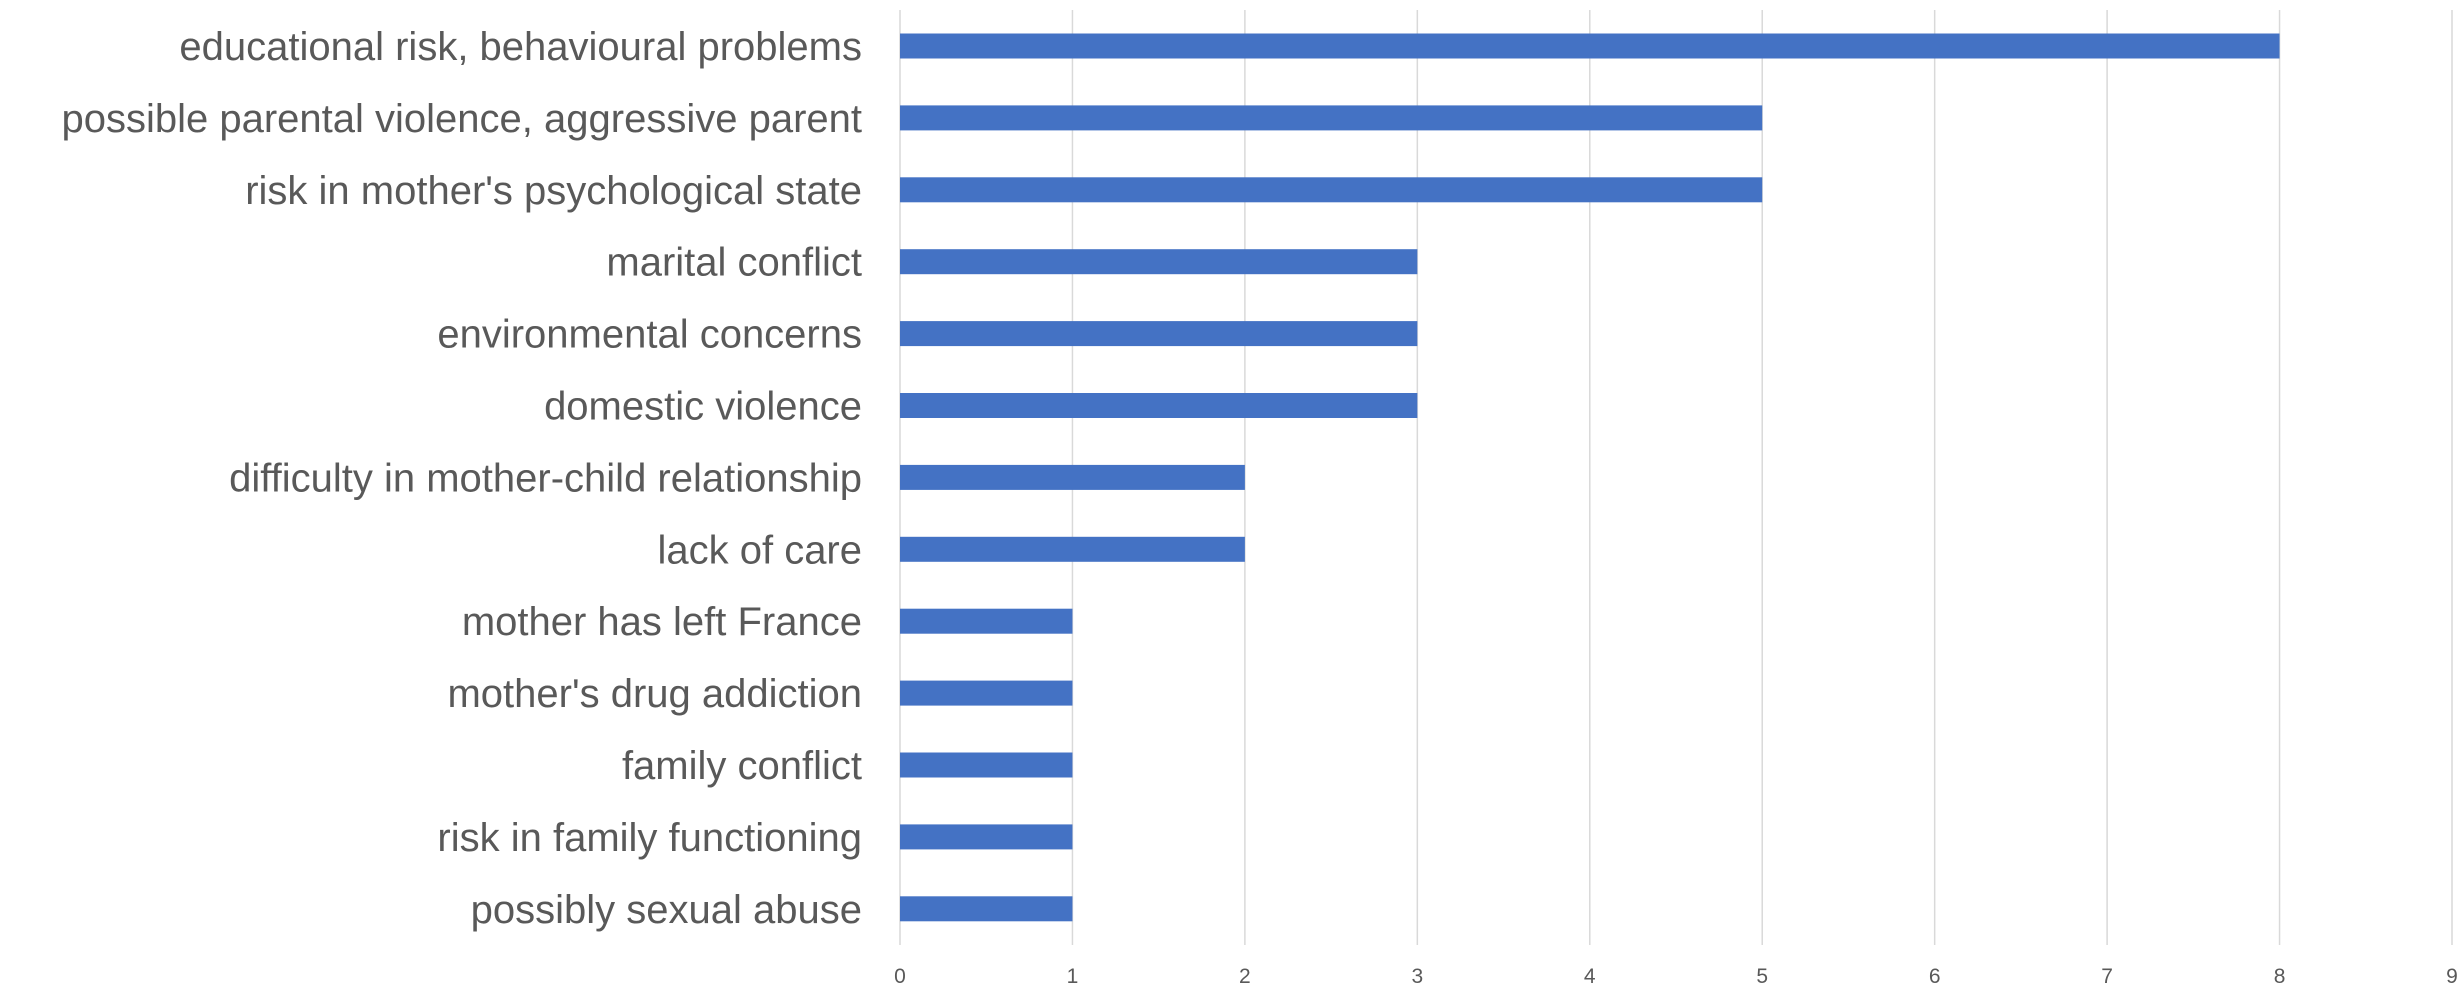 This screenshot has height=984, width=2458. I want to click on x-tick-label-7: 7, so click(2107, 974).